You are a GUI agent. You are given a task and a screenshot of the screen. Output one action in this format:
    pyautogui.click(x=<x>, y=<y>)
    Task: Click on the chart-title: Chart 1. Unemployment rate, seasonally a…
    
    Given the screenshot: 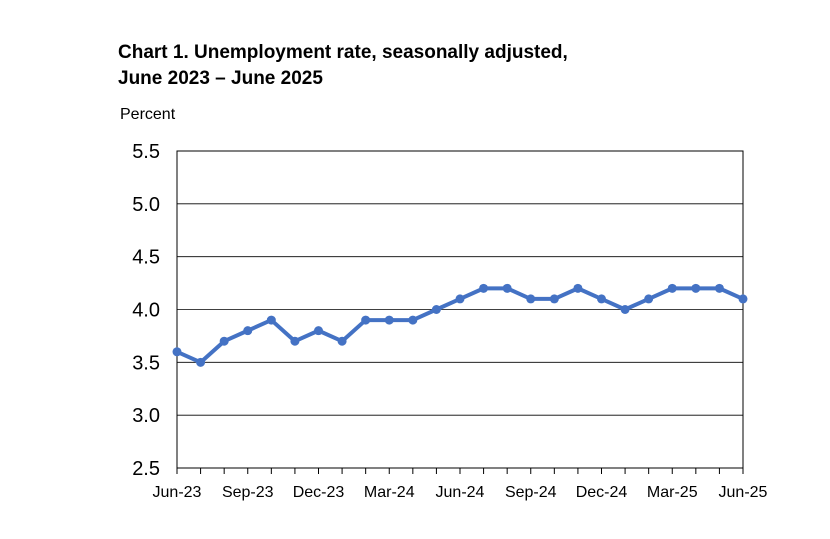 What is the action you would take?
    pyautogui.click(x=343, y=66)
    